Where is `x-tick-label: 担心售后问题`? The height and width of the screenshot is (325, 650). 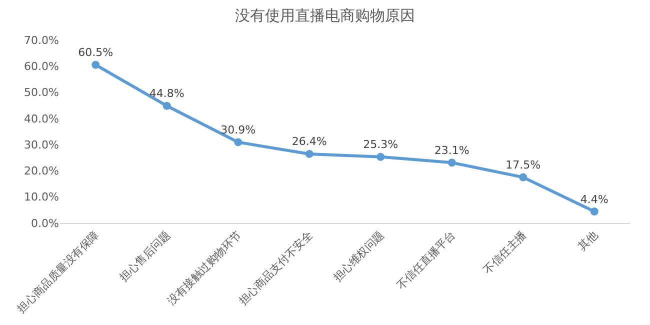 x-tick-label: 担心售后问题 is located at coordinates (145, 256).